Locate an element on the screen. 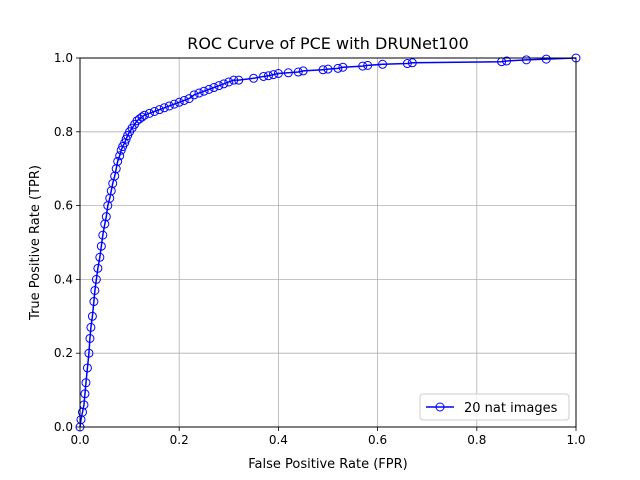 Image resolution: width=640 pixels, height=480 pixels. chart-title: ROC Curve of PCE with DRUNet100 is located at coordinates (328, 43).